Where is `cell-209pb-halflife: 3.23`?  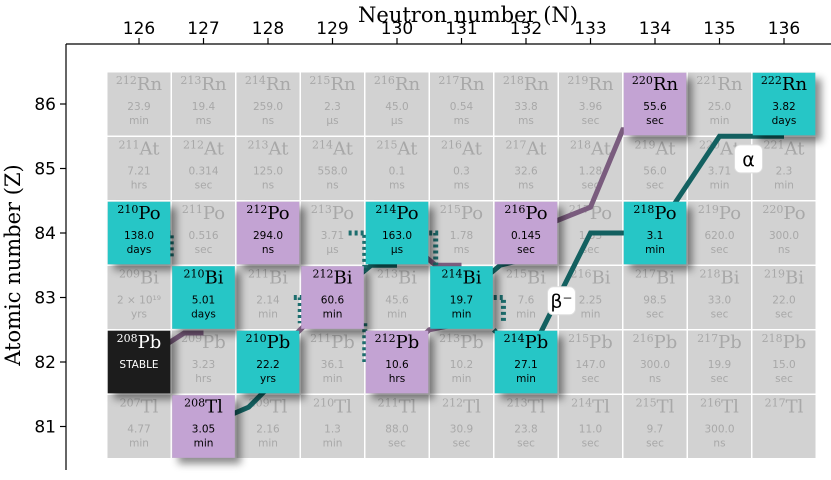 cell-209pb-halflife: 3.23 is located at coordinates (203, 365).